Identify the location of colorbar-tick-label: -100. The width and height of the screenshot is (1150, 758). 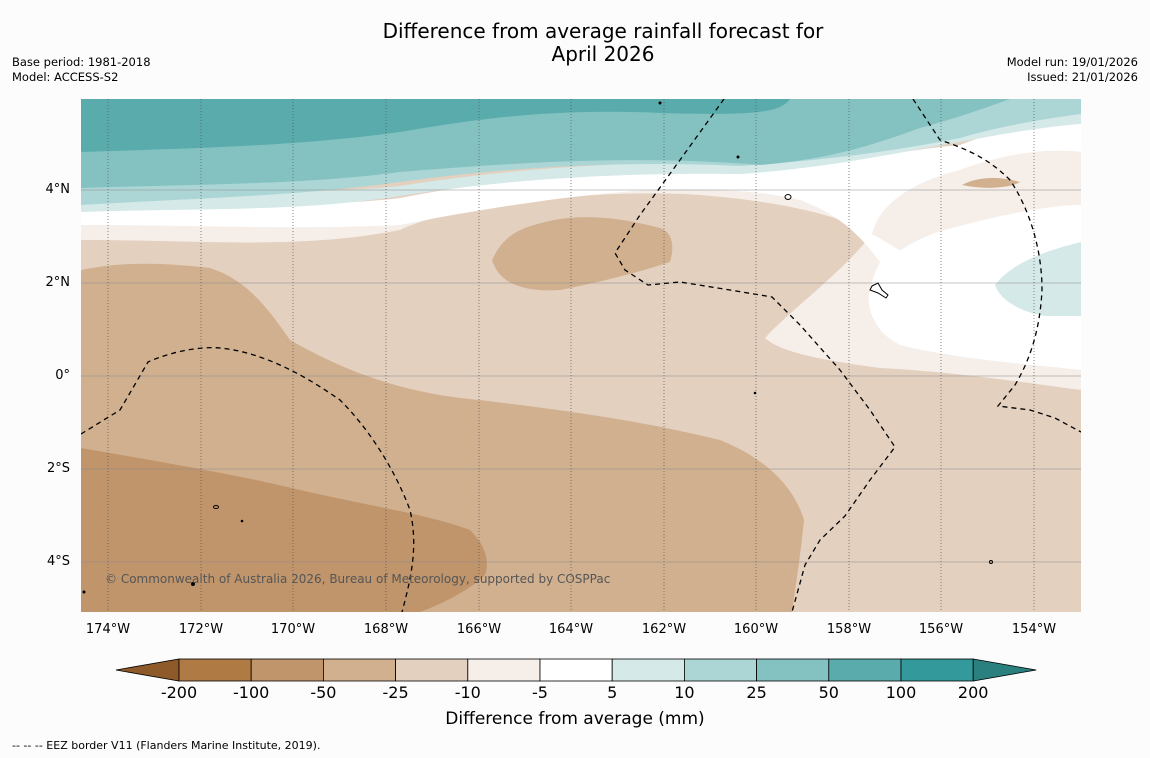
(251, 692).